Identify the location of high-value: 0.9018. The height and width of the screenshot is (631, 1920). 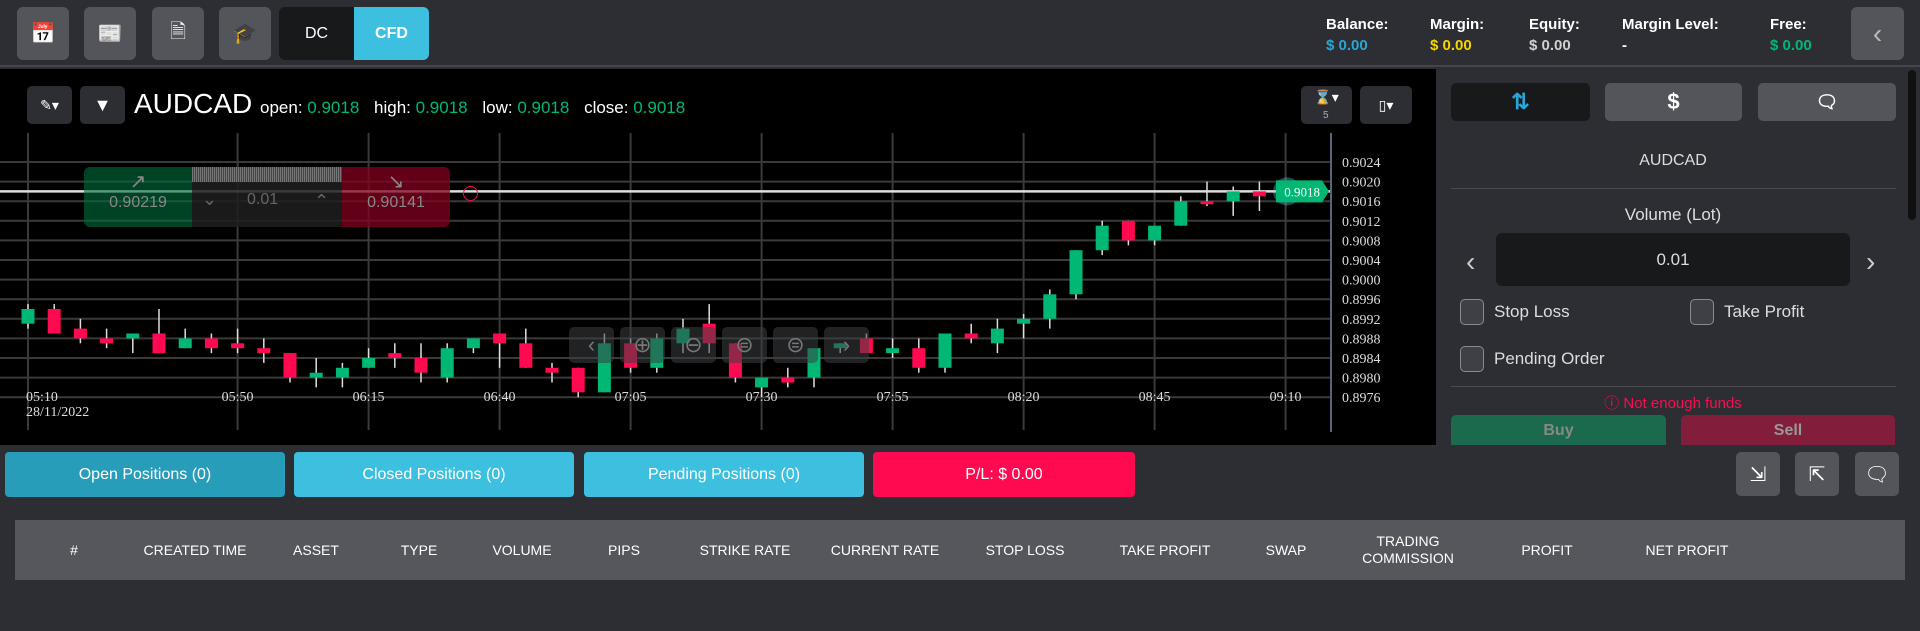
(441, 107).